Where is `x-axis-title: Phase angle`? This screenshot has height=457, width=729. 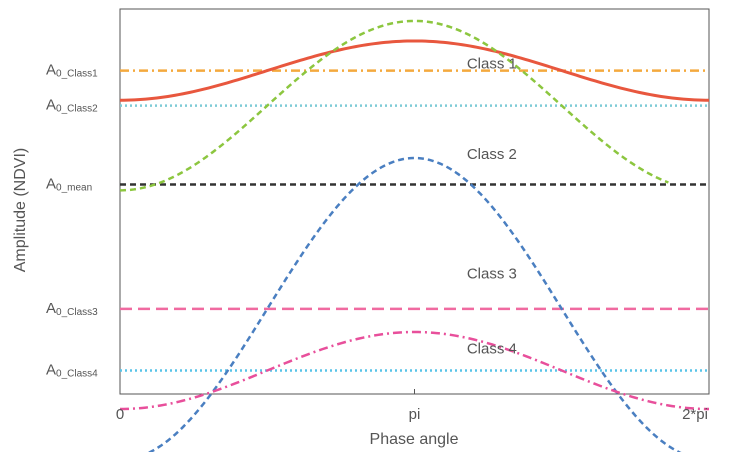
x-axis-title: Phase angle is located at coordinates (414, 439).